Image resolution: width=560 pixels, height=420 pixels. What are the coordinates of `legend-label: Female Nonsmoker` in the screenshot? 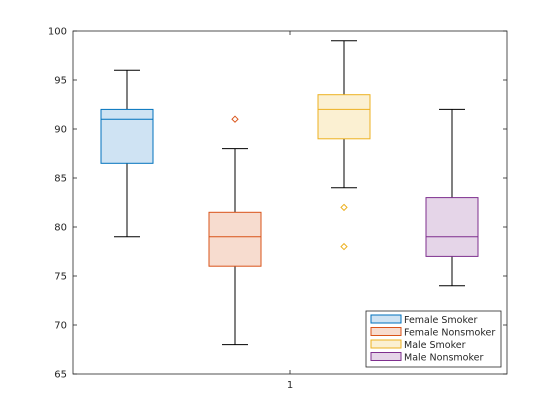 It's located at (449, 333).